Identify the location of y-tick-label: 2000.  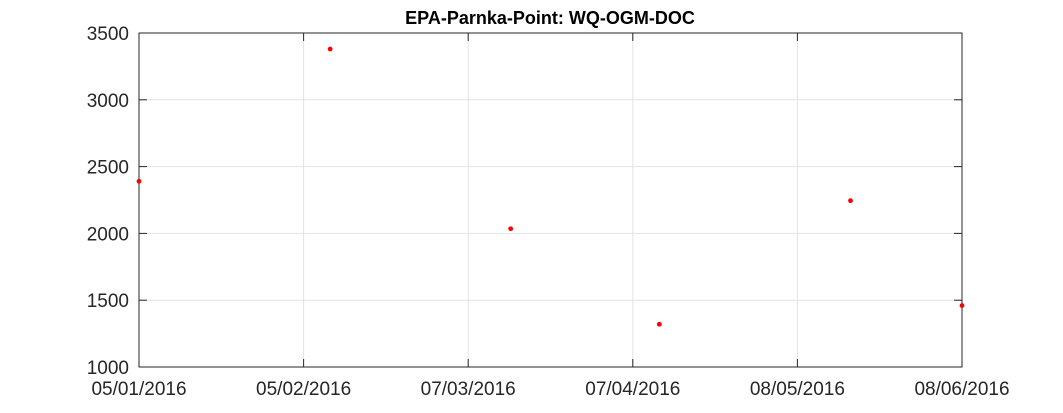
(108, 234).